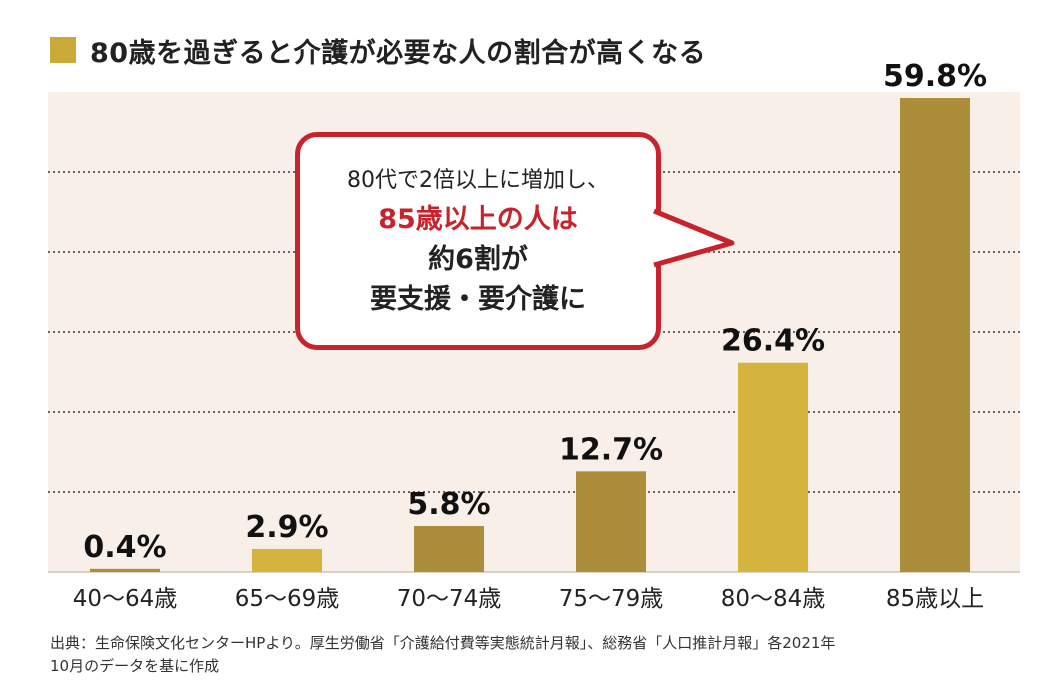  Describe the element at coordinates (448, 504) in the screenshot. I see `value-label-3: 5.8%` at that location.